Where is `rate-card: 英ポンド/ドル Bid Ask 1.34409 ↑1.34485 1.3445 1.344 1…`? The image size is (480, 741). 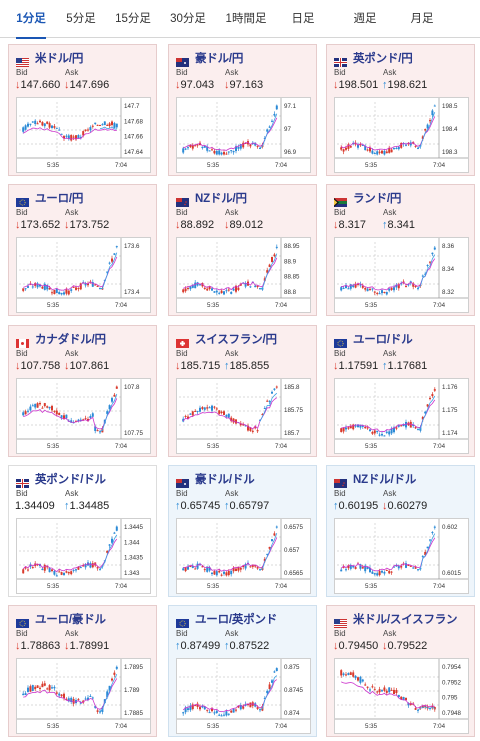 rate-card: 英ポンド/ドル Bid Ask 1.34409 ↑1.34485 1.3445 1.344 1… is located at coordinates (82, 531).